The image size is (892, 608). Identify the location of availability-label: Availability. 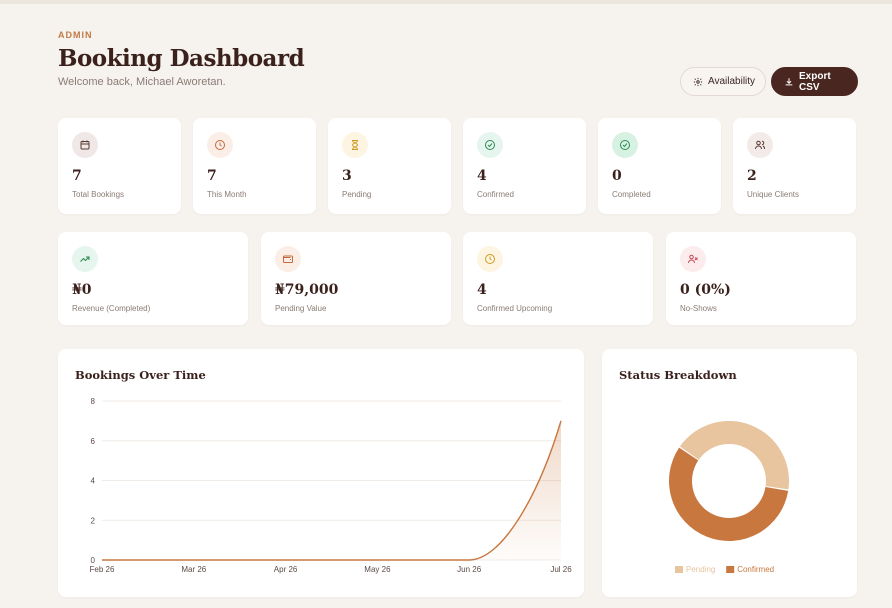
(732, 81).